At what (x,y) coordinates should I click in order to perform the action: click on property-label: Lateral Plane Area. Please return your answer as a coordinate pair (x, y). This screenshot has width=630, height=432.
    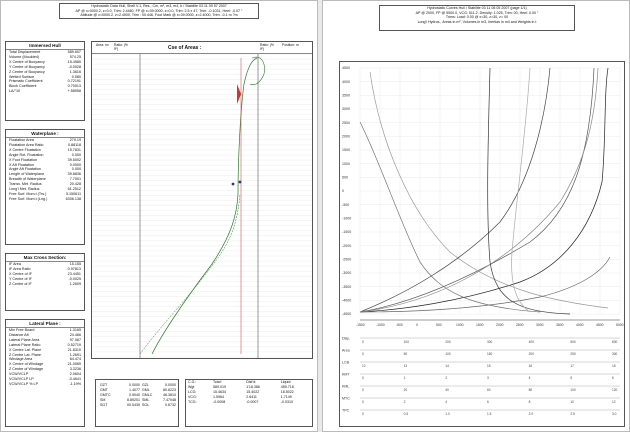
    Looking at the image, I should click on (24, 339).